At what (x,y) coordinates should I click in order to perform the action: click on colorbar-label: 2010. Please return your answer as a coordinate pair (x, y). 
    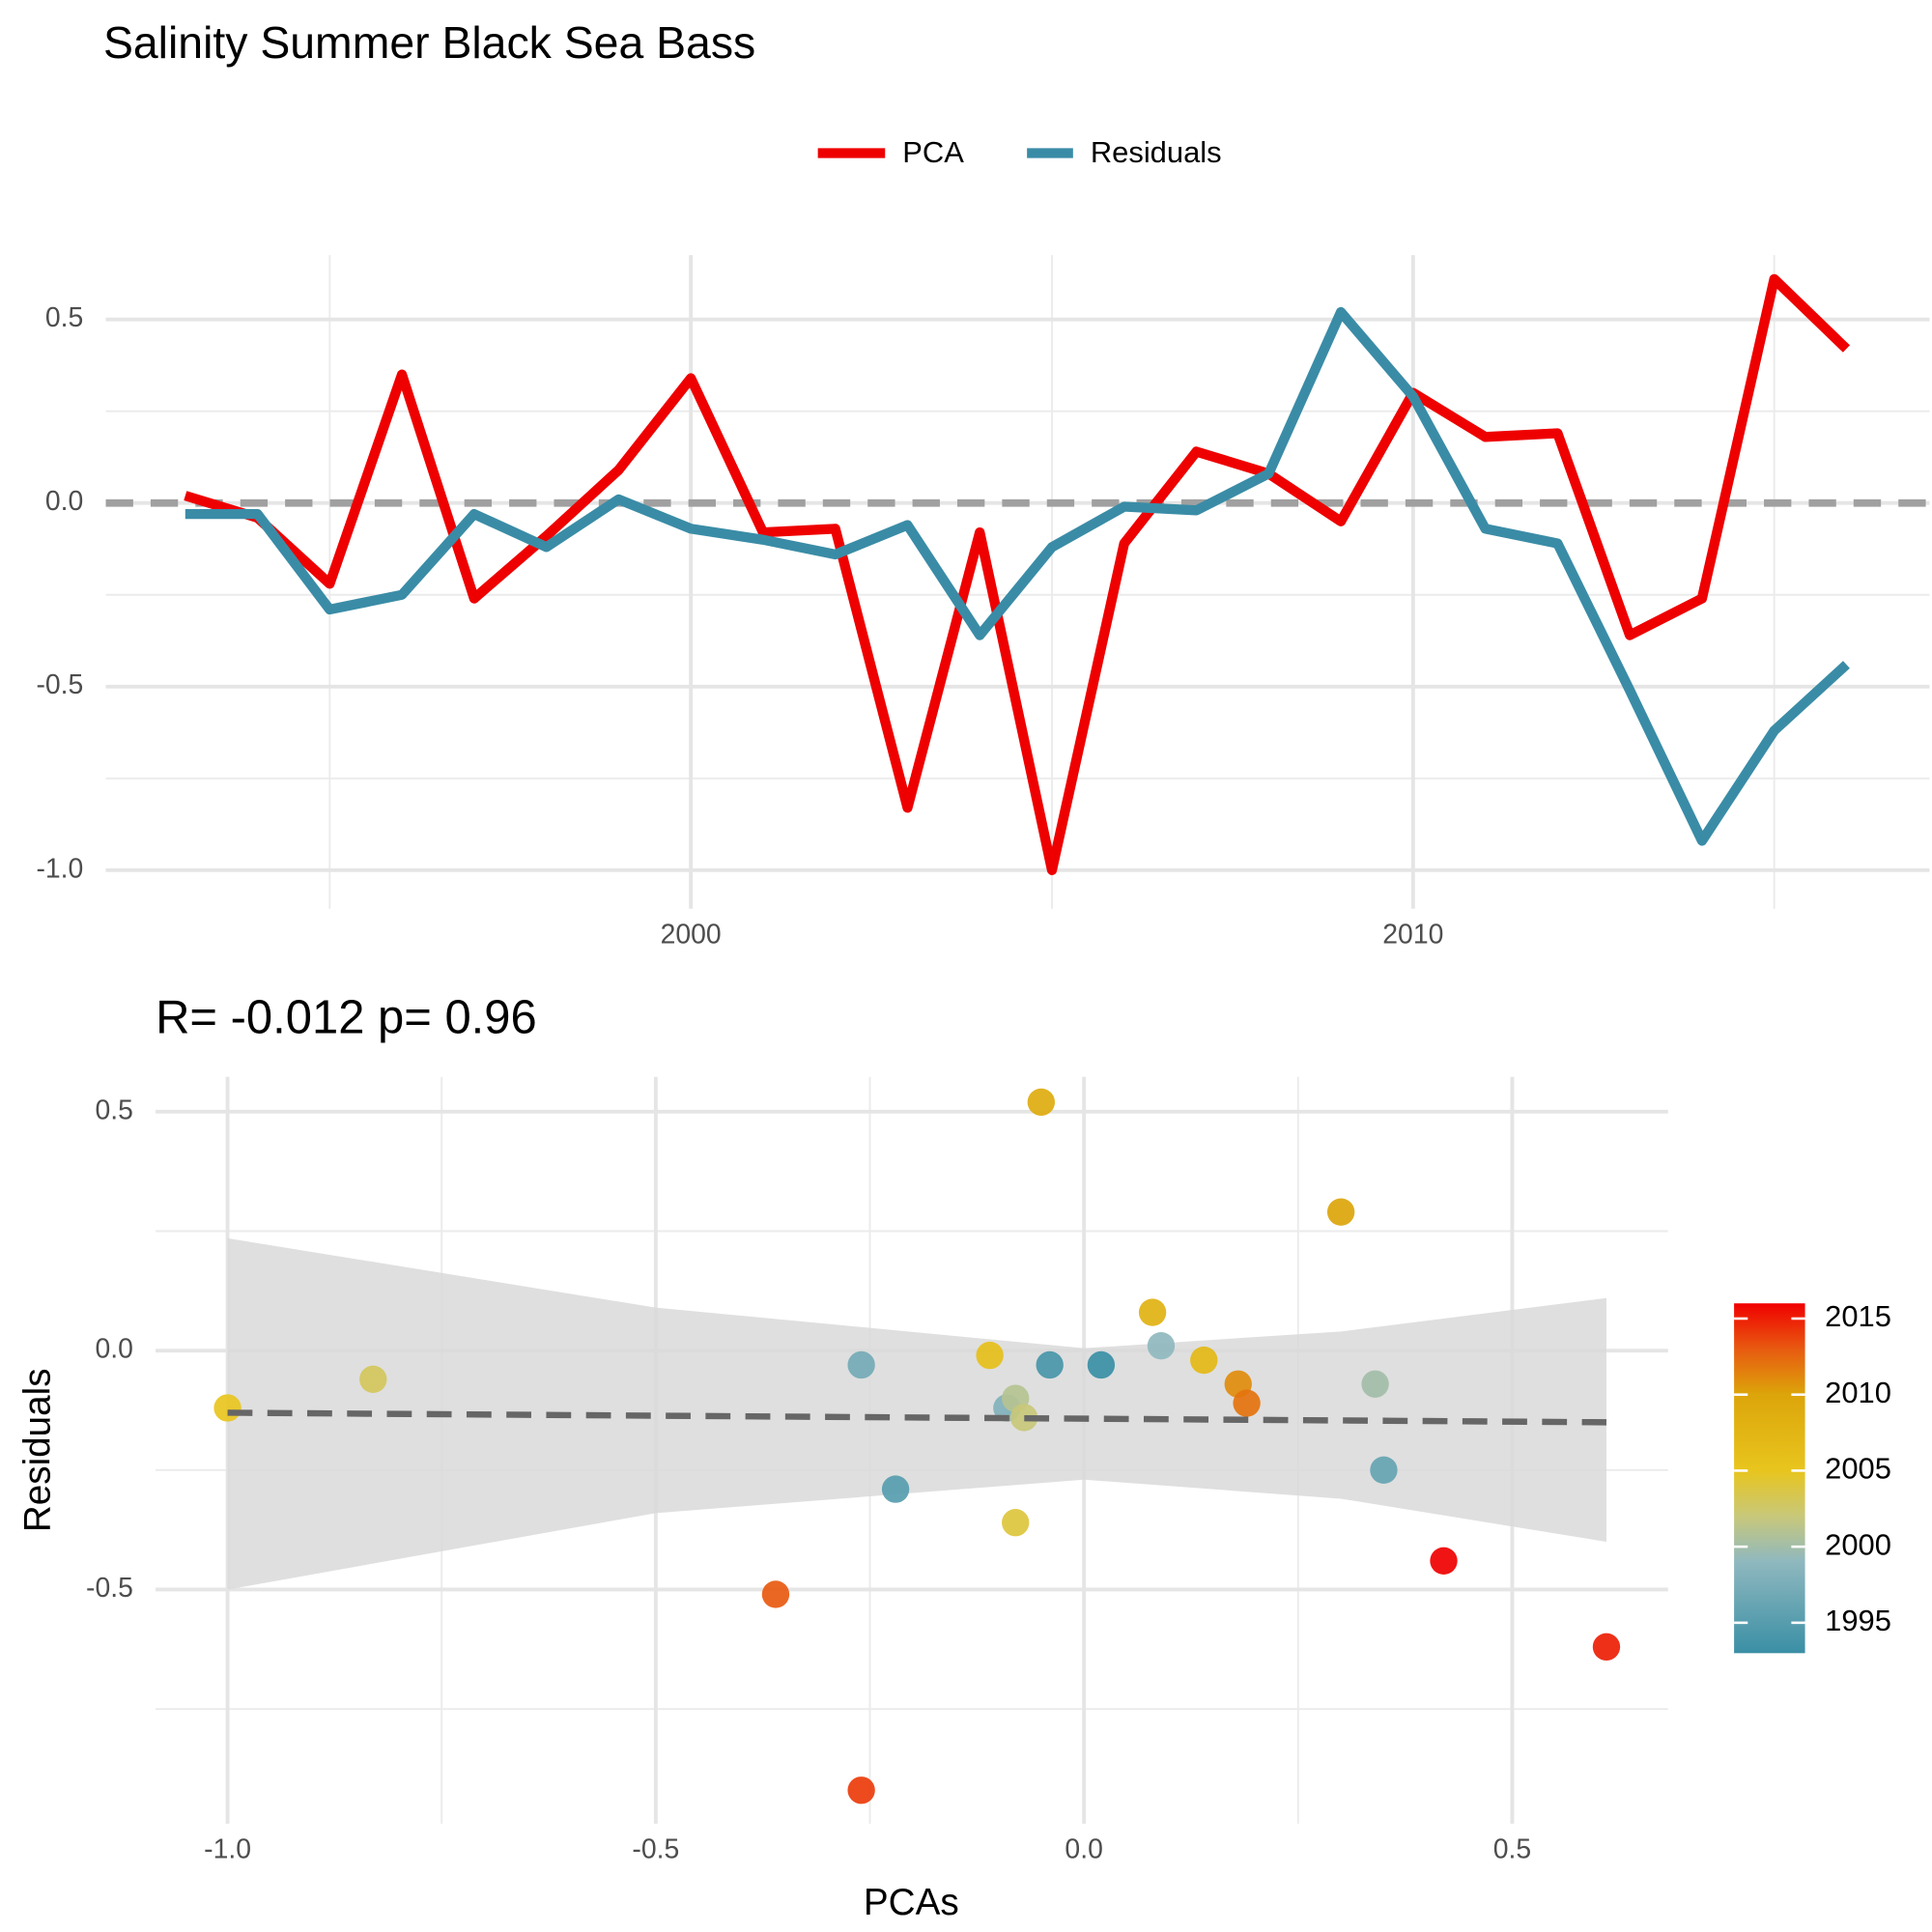
    Looking at the image, I should click on (1858, 1392).